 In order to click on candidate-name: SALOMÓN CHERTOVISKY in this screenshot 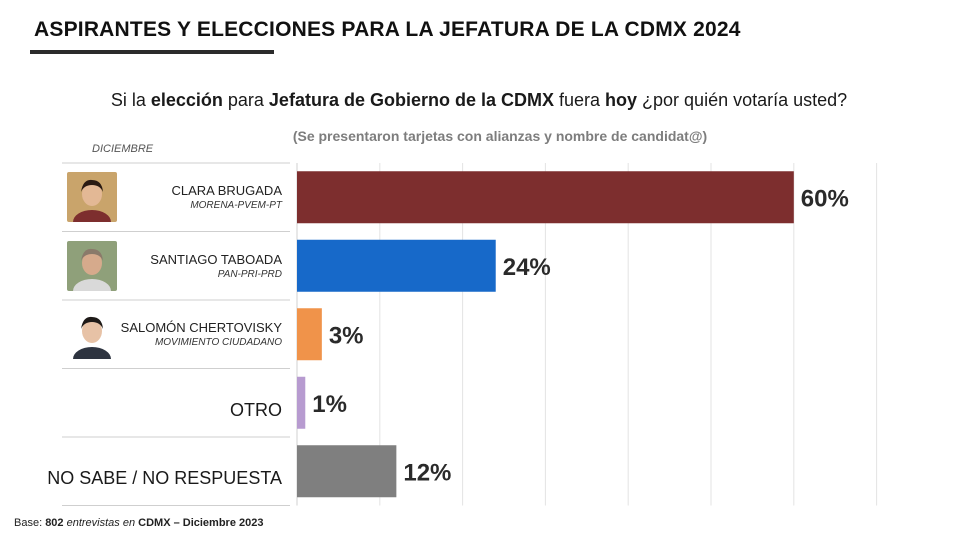, I will do `click(201, 328)`.